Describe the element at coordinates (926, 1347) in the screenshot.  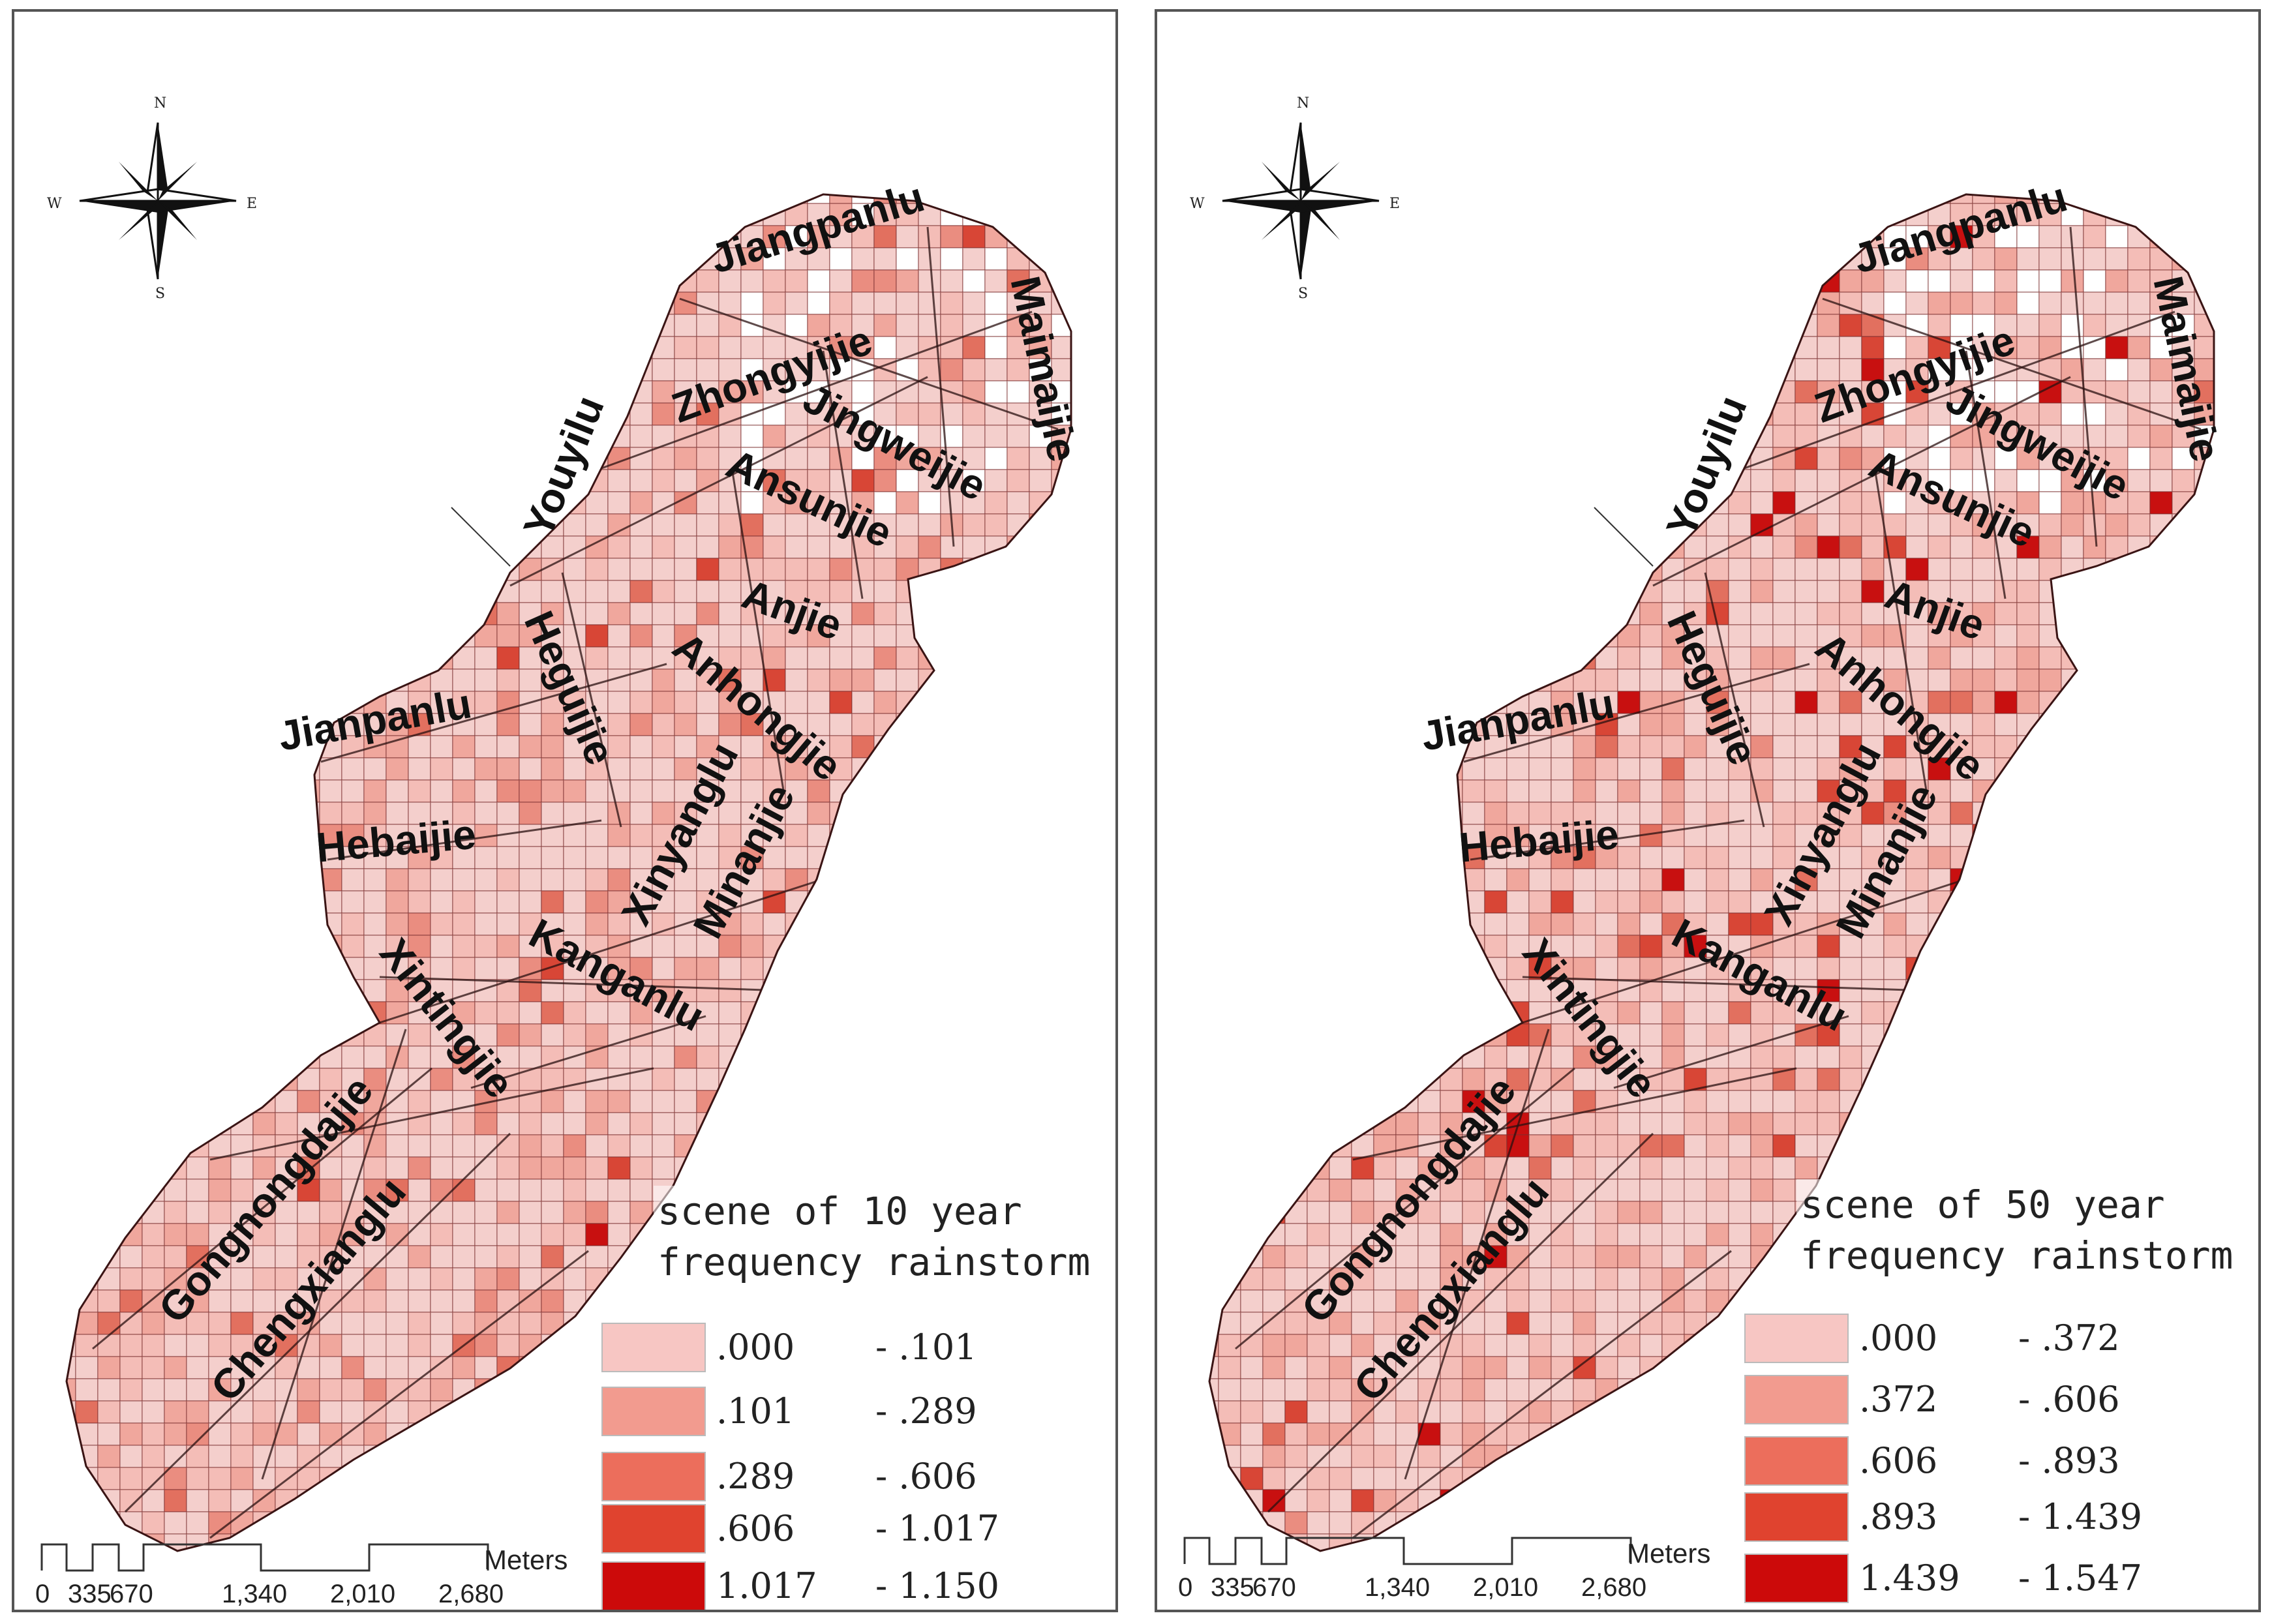
I see `legend-high: - .101` at that location.